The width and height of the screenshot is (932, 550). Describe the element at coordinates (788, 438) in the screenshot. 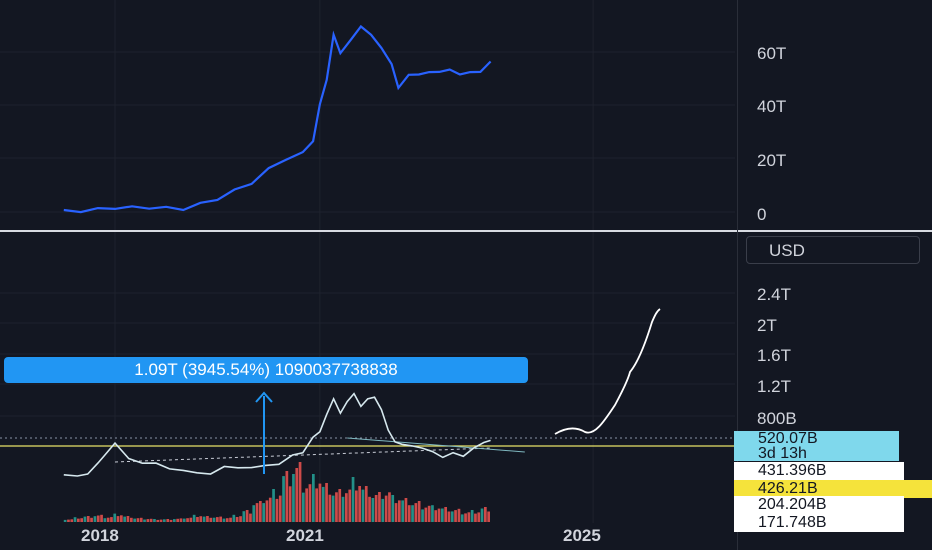

I see `price-tag-value: 520.07B` at that location.